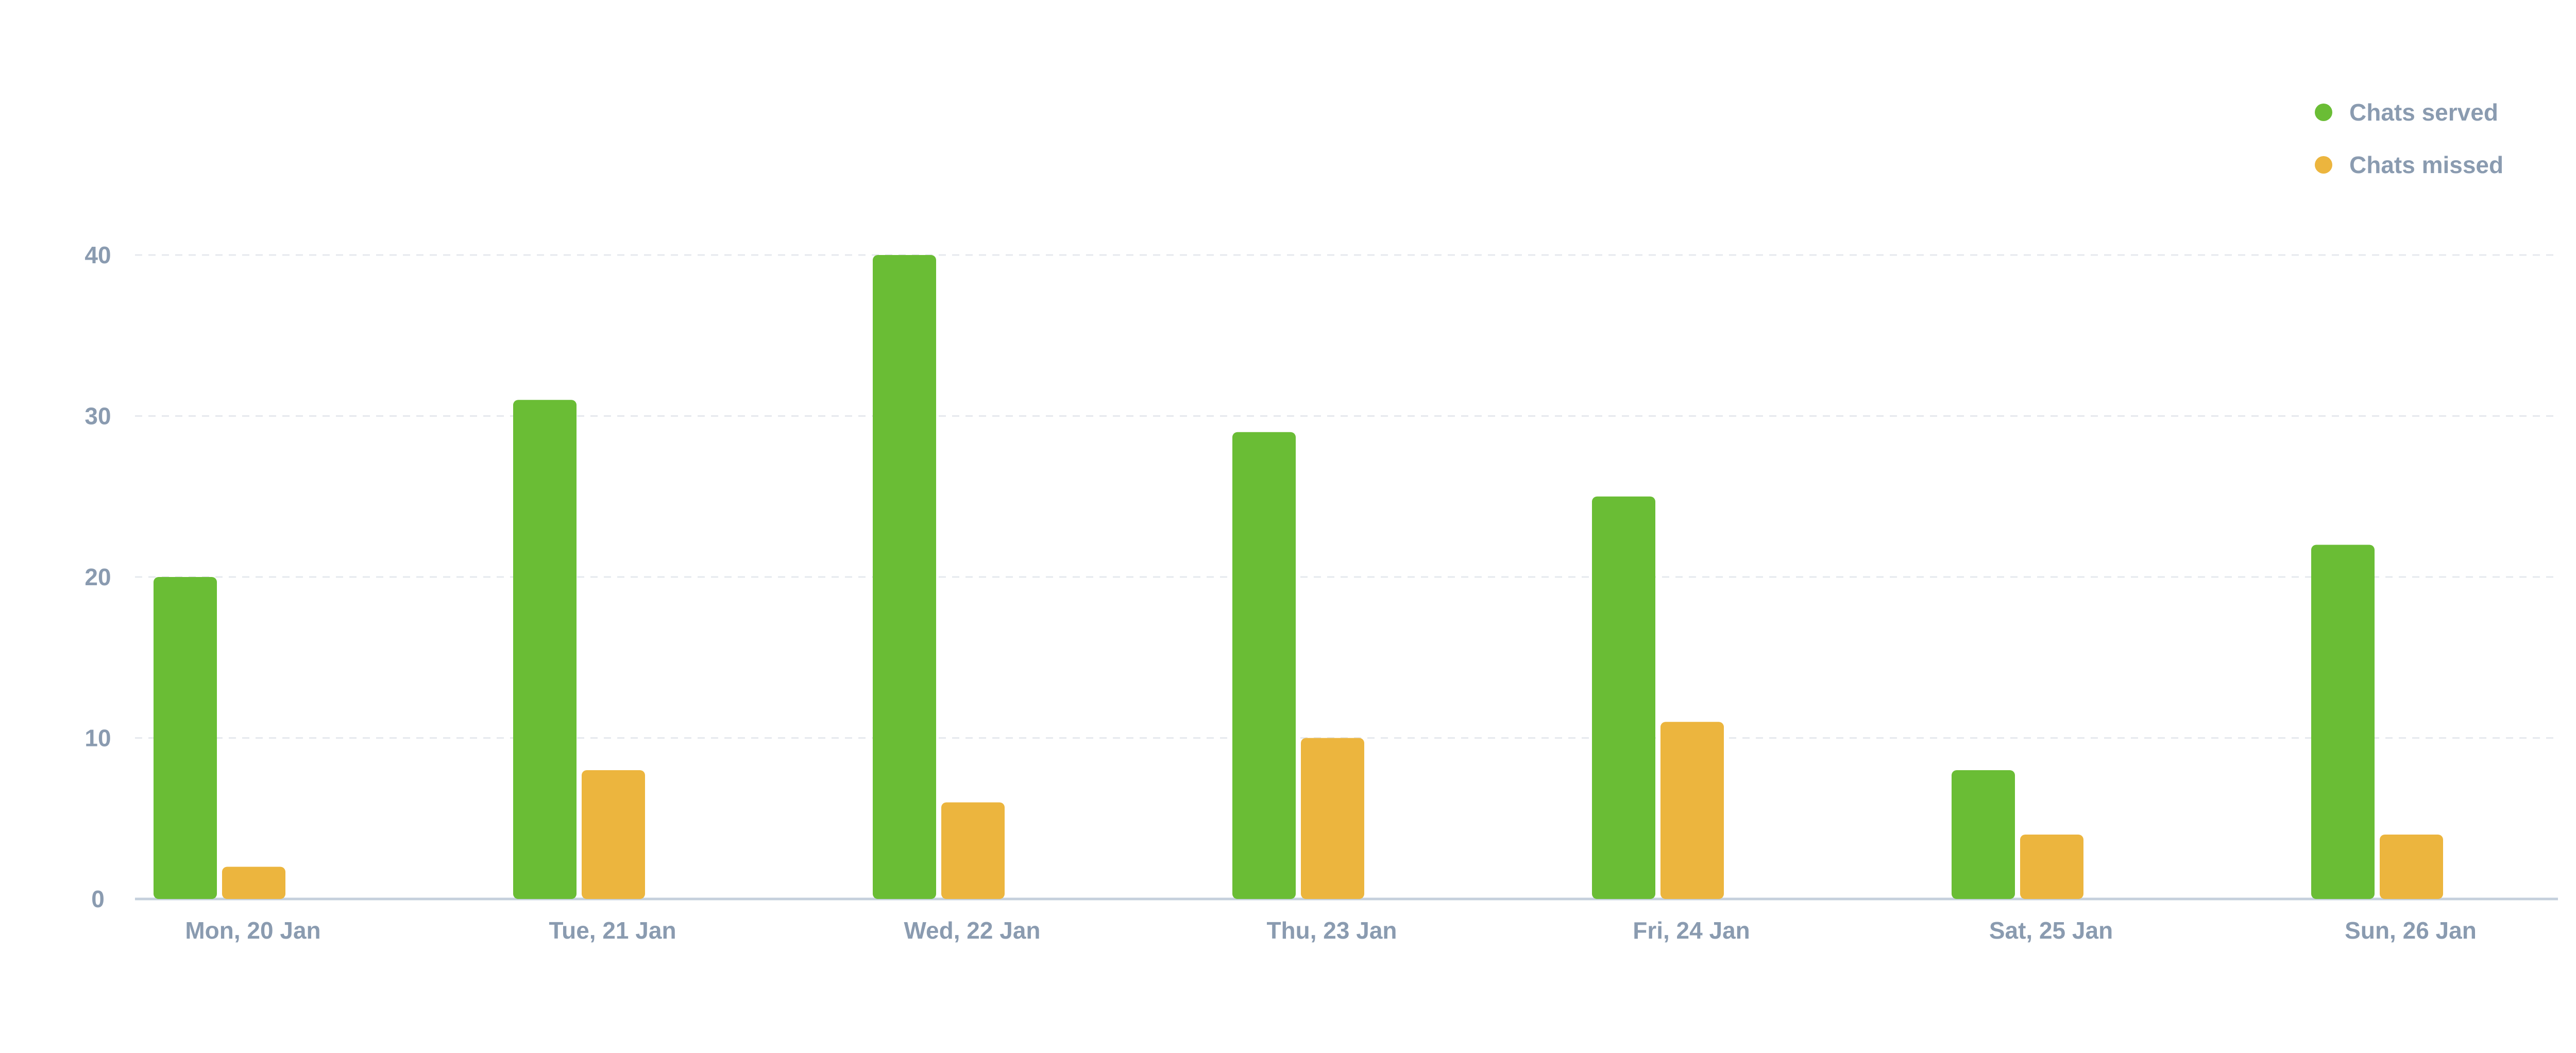  What do you see at coordinates (2051, 930) in the screenshot?
I see `x-tick-label: Sat, 25 Jan` at bounding box center [2051, 930].